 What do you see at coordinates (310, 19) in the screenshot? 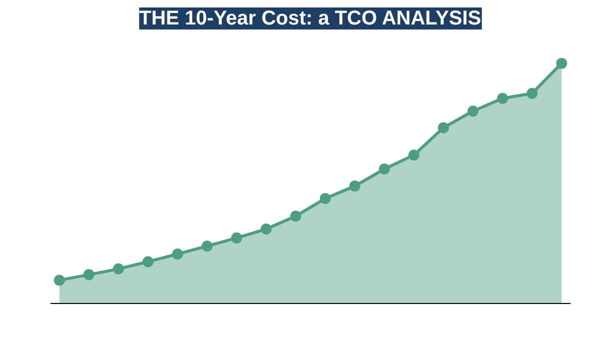
I see `chart-title: THE 10-Year Cost: a TCO ANALYSIS` at bounding box center [310, 19].